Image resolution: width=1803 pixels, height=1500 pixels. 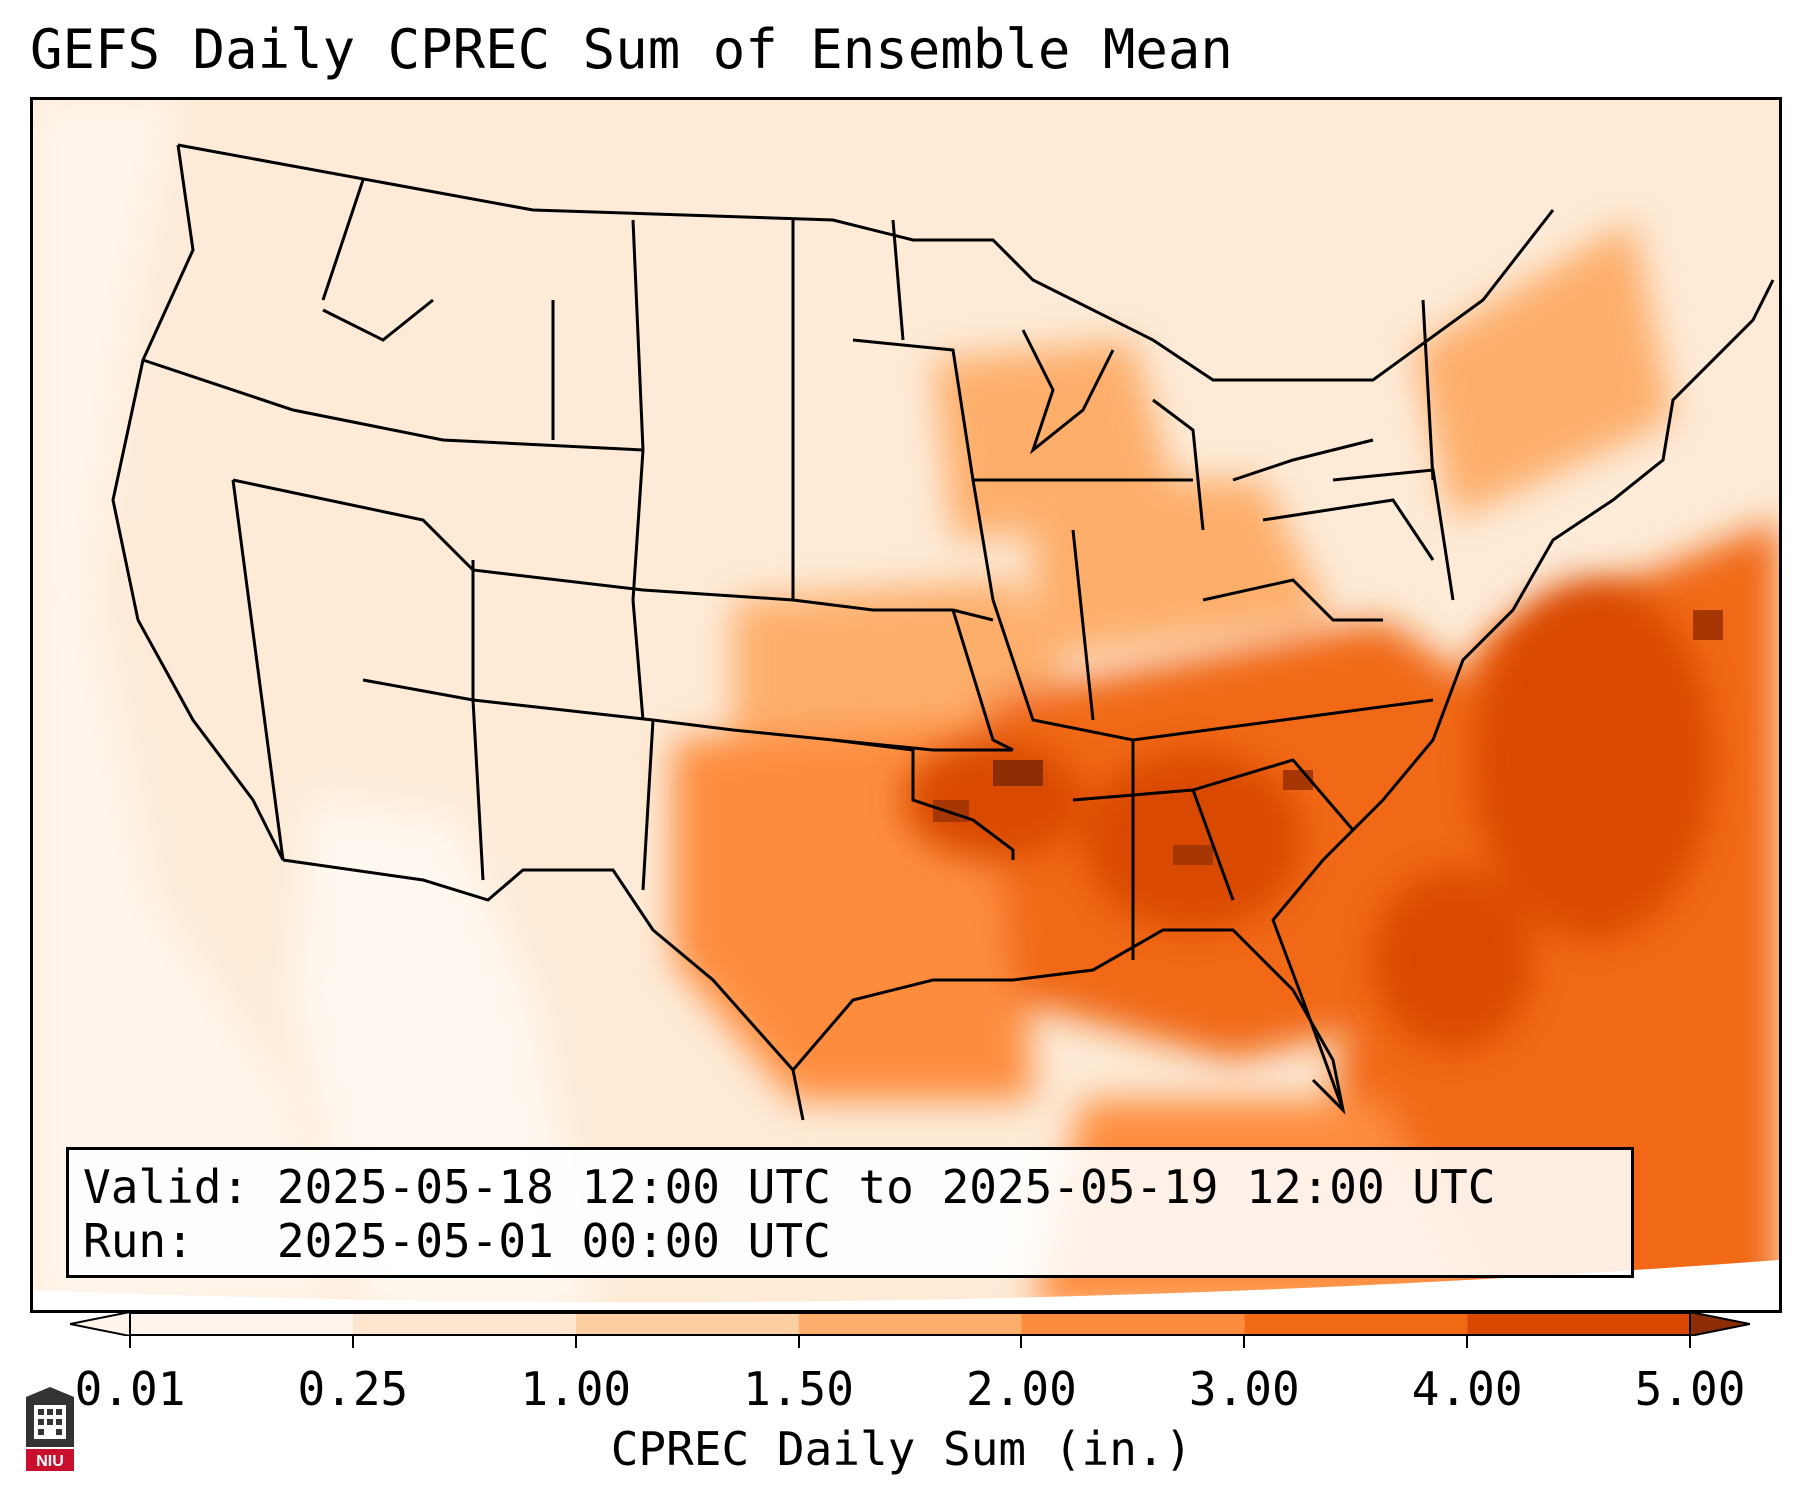 What do you see at coordinates (631, 49) in the screenshot?
I see `map-title: GEFS Daily CPREC Sum of Ensemble Mean` at bounding box center [631, 49].